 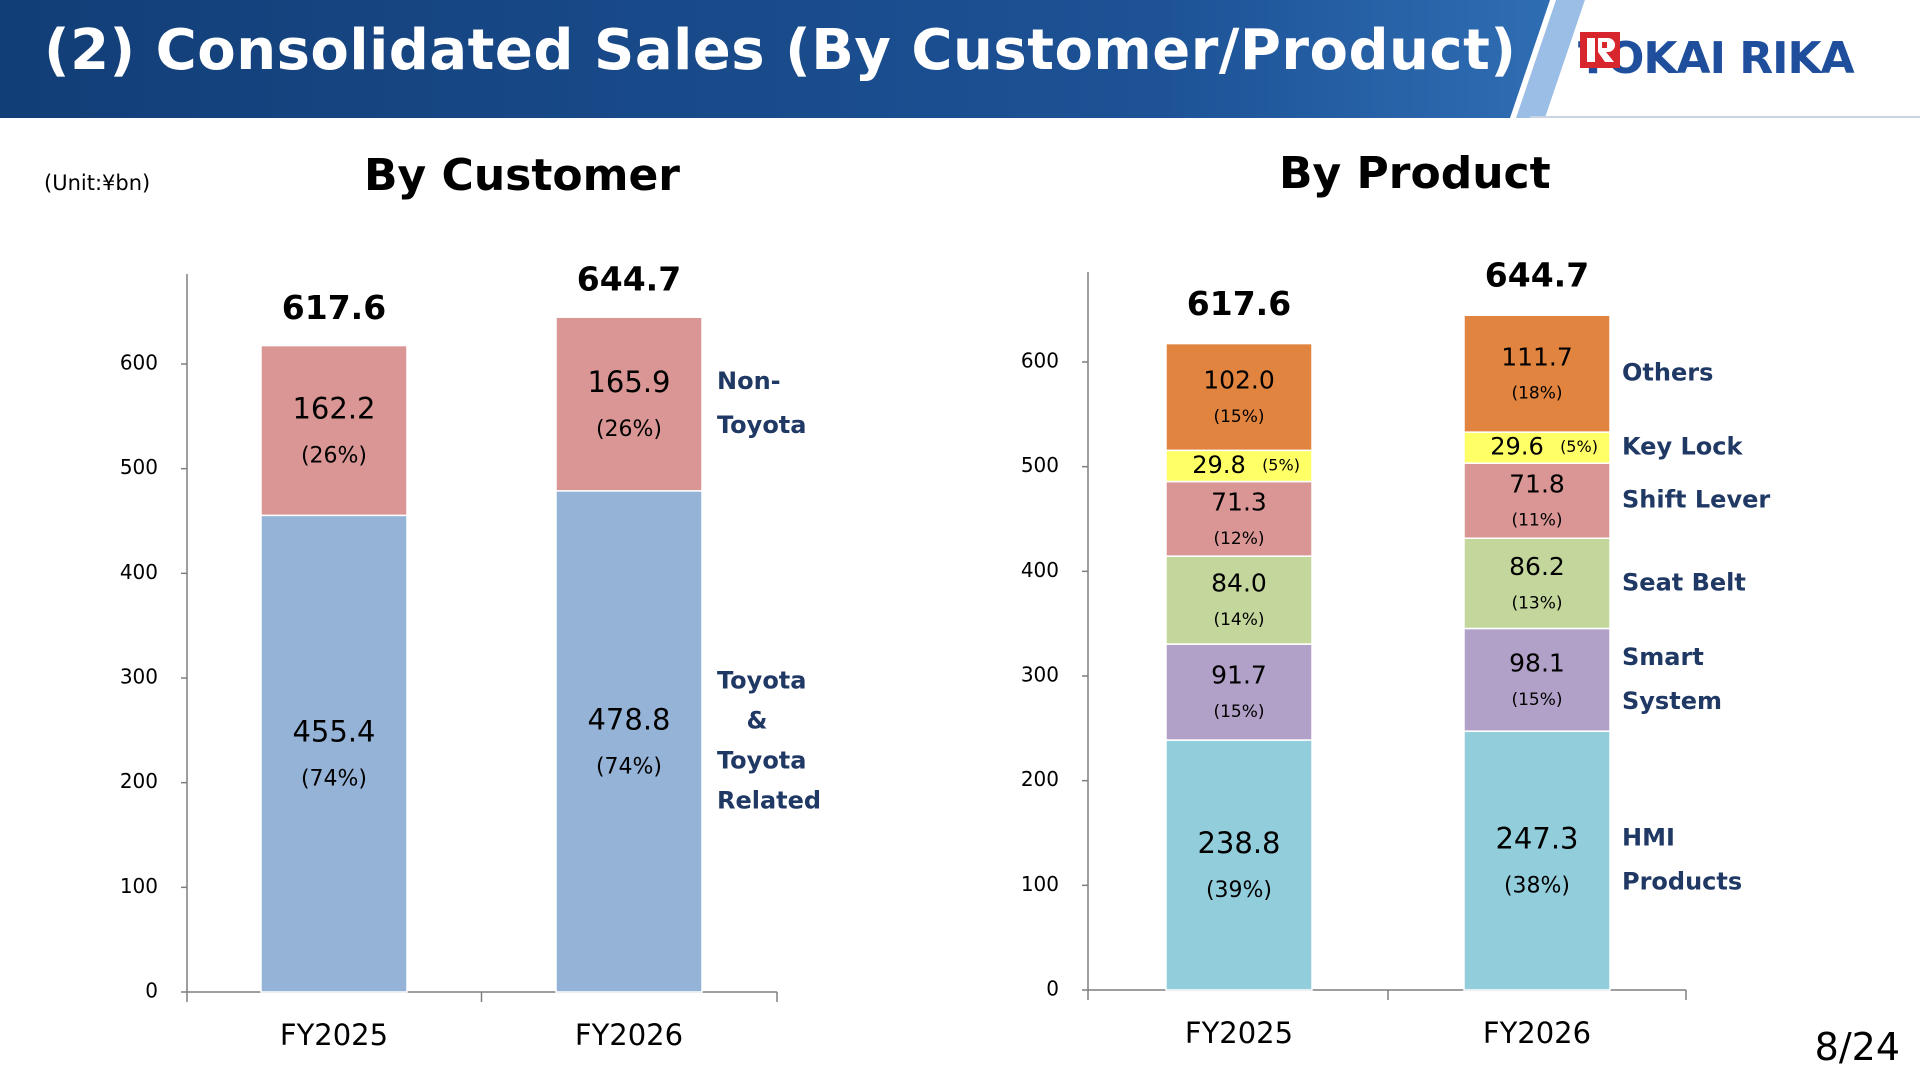 I want to click on bar-value-label: 86.2, so click(x=1537, y=566).